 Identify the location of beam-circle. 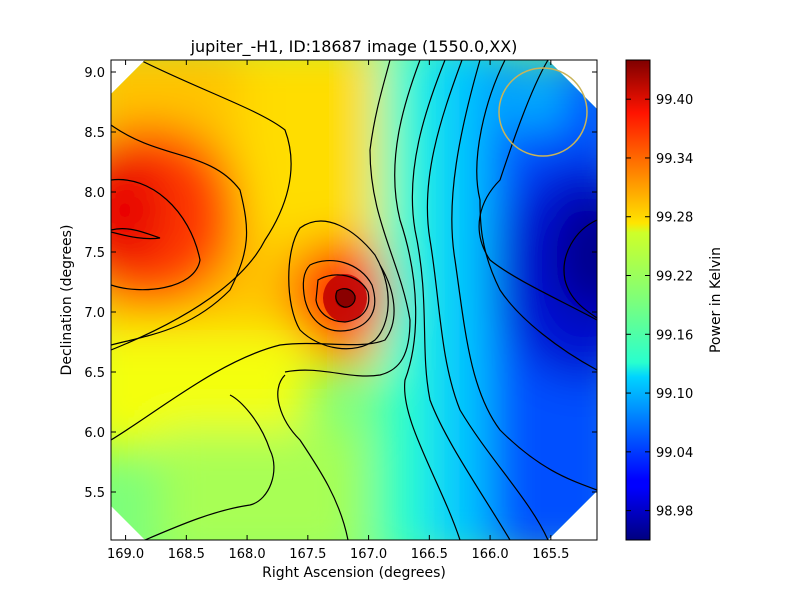
(543, 112).